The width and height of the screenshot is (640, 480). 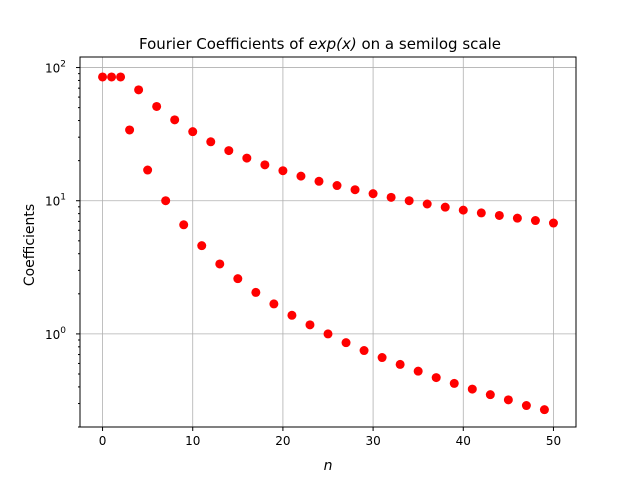 What do you see at coordinates (282, 441) in the screenshot?
I see `x-tick-label: 20` at bounding box center [282, 441].